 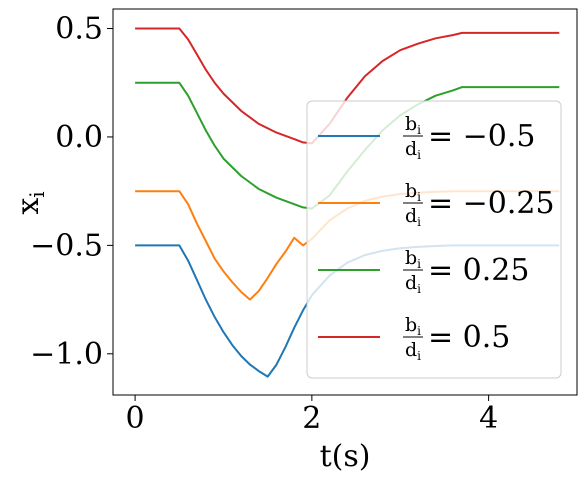 I want to click on legend-label-3: = 0.5, so click(x=469, y=337).